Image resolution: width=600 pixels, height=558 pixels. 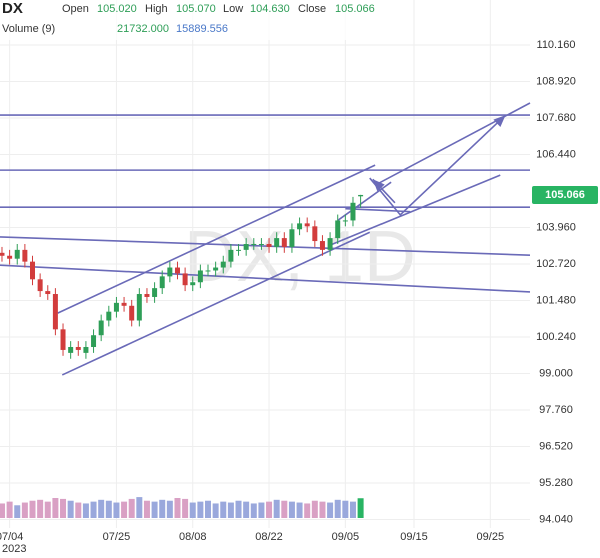 What do you see at coordinates (565, 195) in the screenshot?
I see `last-price-label: 105.066` at bounding box center [565, 195].